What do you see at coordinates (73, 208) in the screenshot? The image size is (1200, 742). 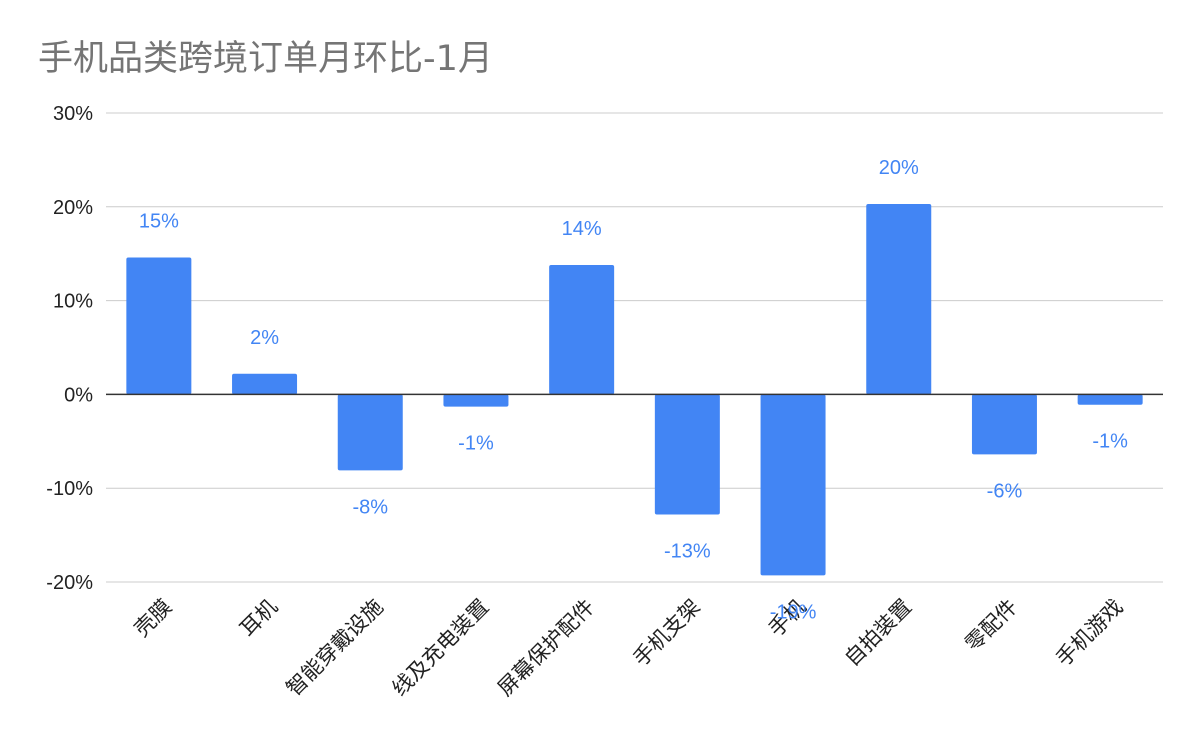 I see `y-tick-label: 20%` at bounding box center [73, 208].